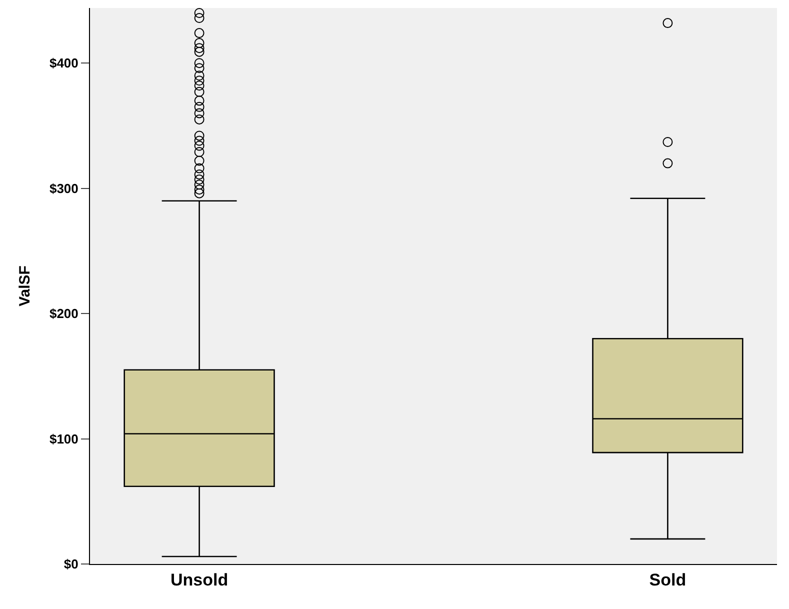 This screenshot has height=609, width=789. What do you see at coordinates (71, 564) in the screenshot?
I see `y-tick-label: $0` at bounding box center [71, 564].